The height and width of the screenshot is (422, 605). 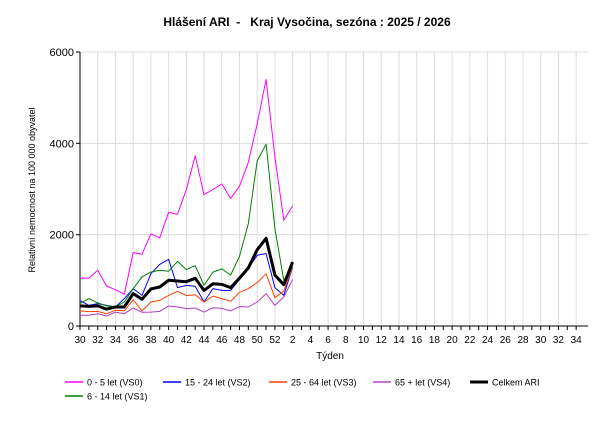 I want to click on x-tick-label: 26, so click(x=506, y=340).